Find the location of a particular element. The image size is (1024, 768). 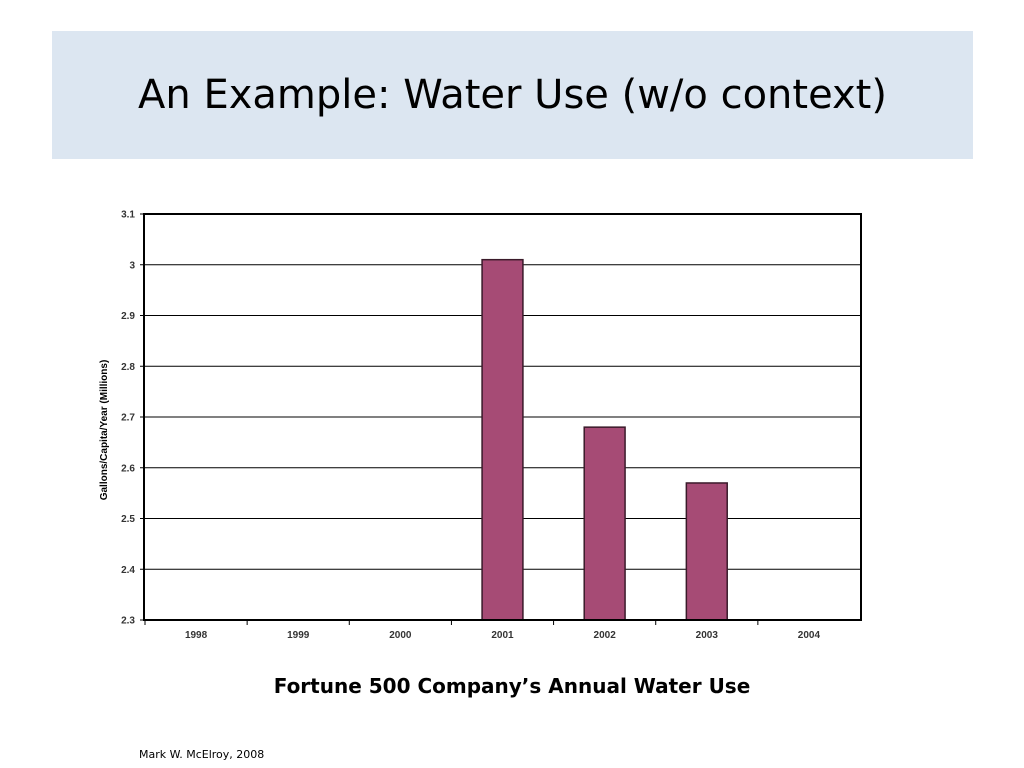

bar-2001 is located at coordinates (502, 439).